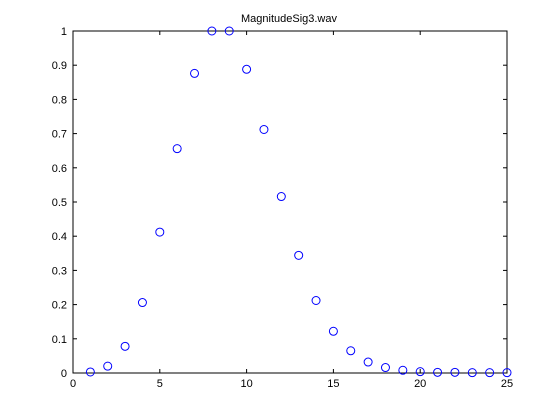 This screenshot has height=420, width=560. Describe the element at coordinates (59, 66) in the screenshot. I see `y-tick-label: 0.9` at that location.